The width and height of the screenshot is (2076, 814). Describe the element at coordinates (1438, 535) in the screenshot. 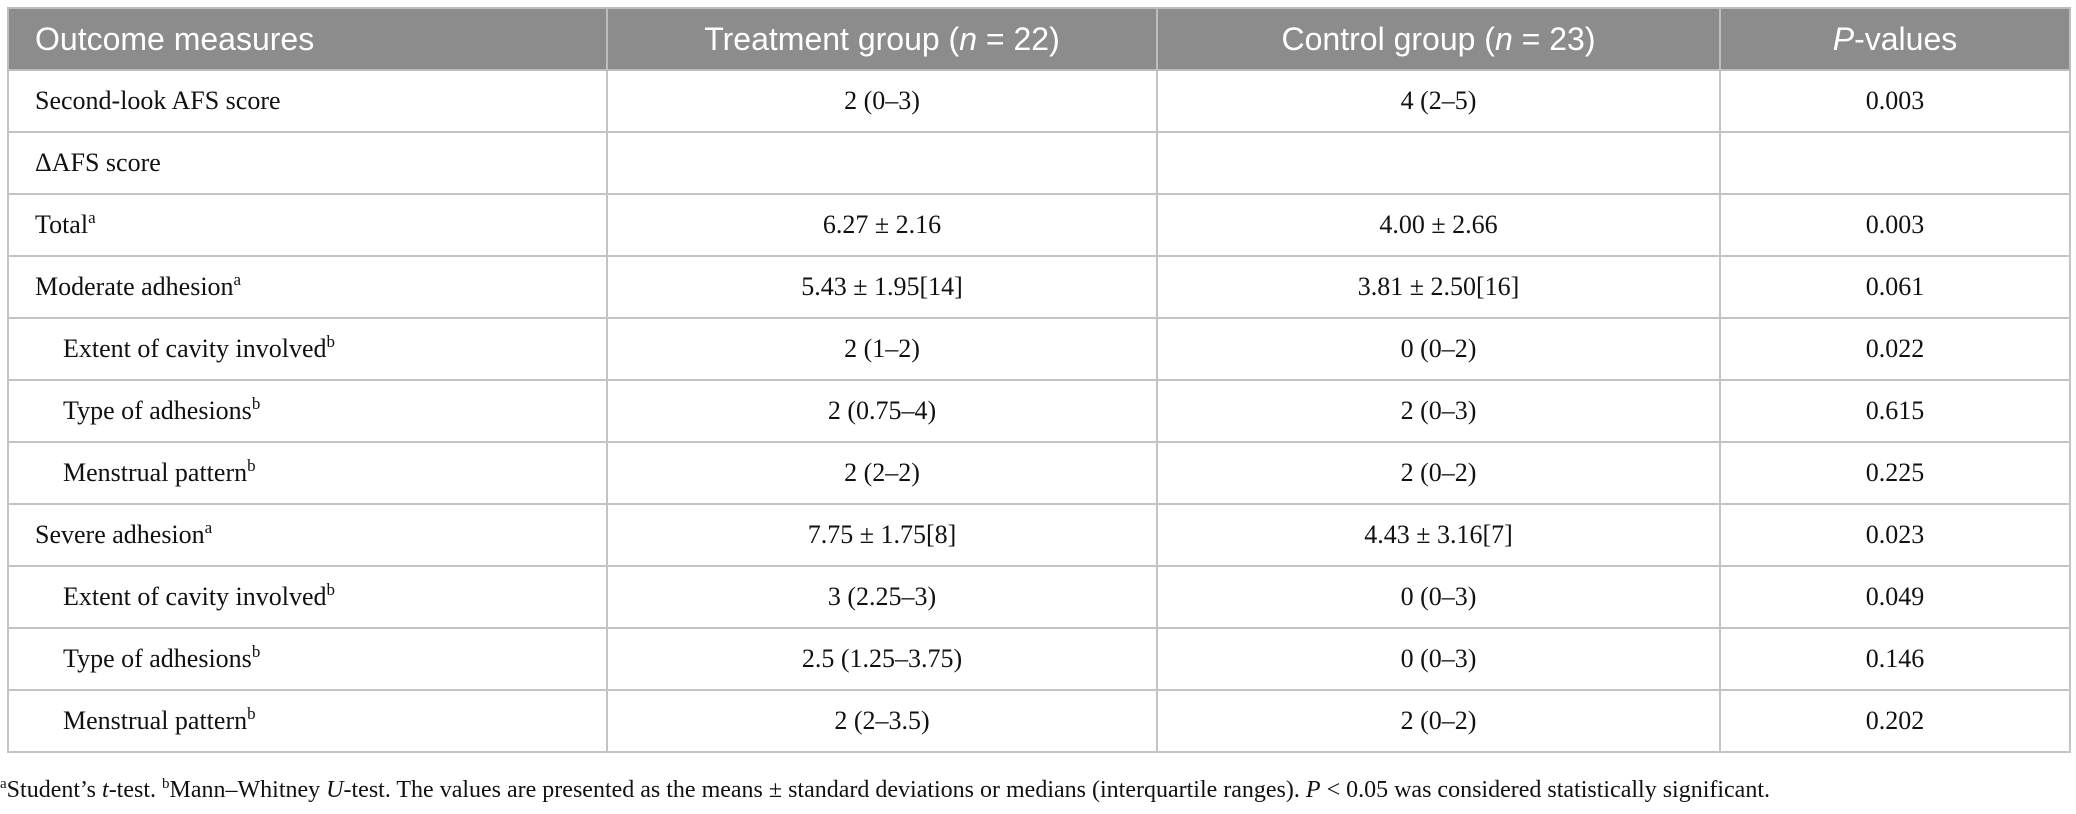

I see `value-cell: 4.43 ± 3.16[7]` at that location.